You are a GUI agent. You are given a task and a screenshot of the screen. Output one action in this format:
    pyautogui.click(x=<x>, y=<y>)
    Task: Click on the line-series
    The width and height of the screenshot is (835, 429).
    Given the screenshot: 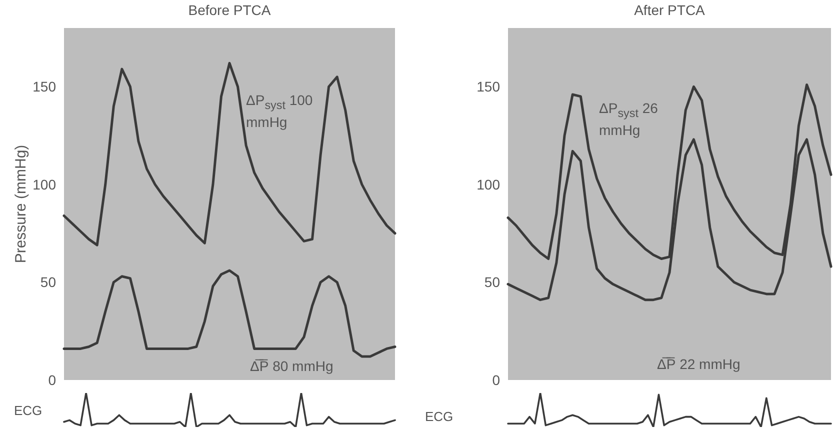 What is the action you would take?
    pyautogui.click(x=229, y=313)
    